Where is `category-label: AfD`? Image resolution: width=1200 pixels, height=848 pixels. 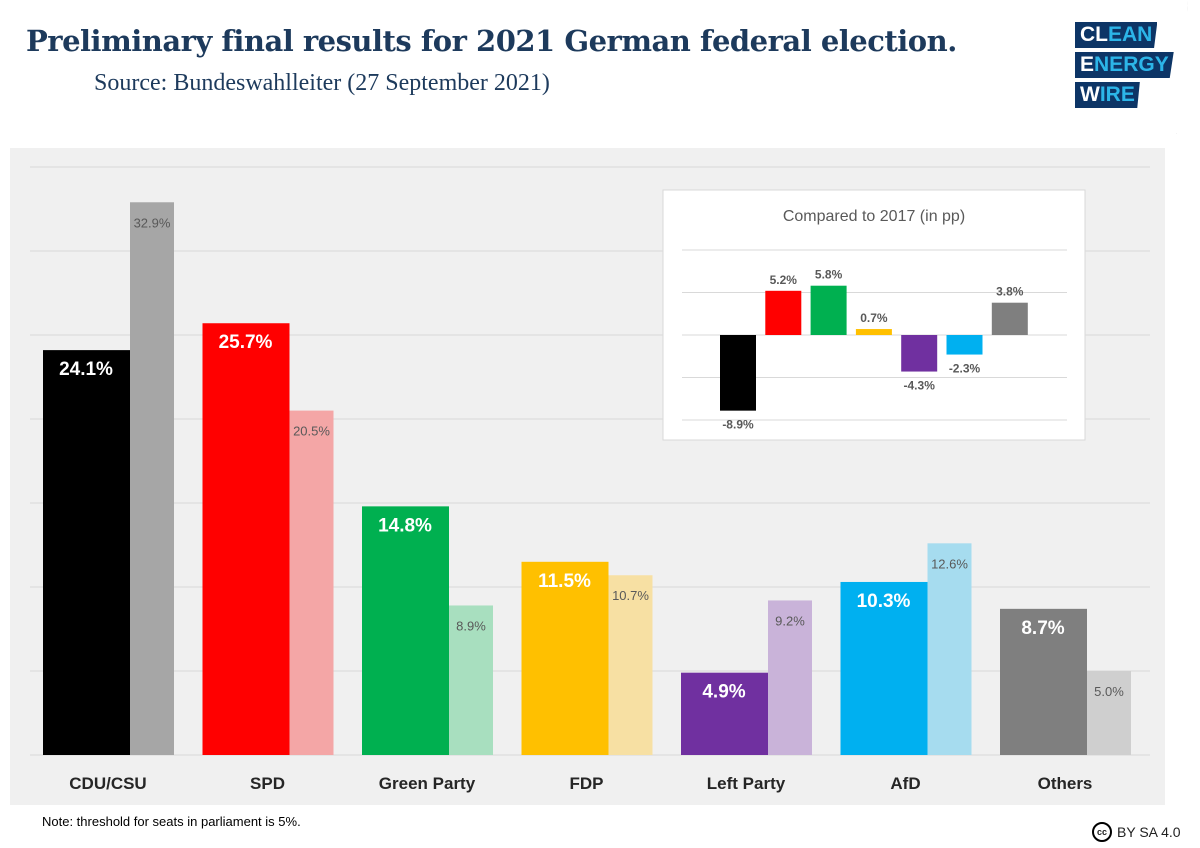
category-label: AfD is located at coordinates (905, 783).